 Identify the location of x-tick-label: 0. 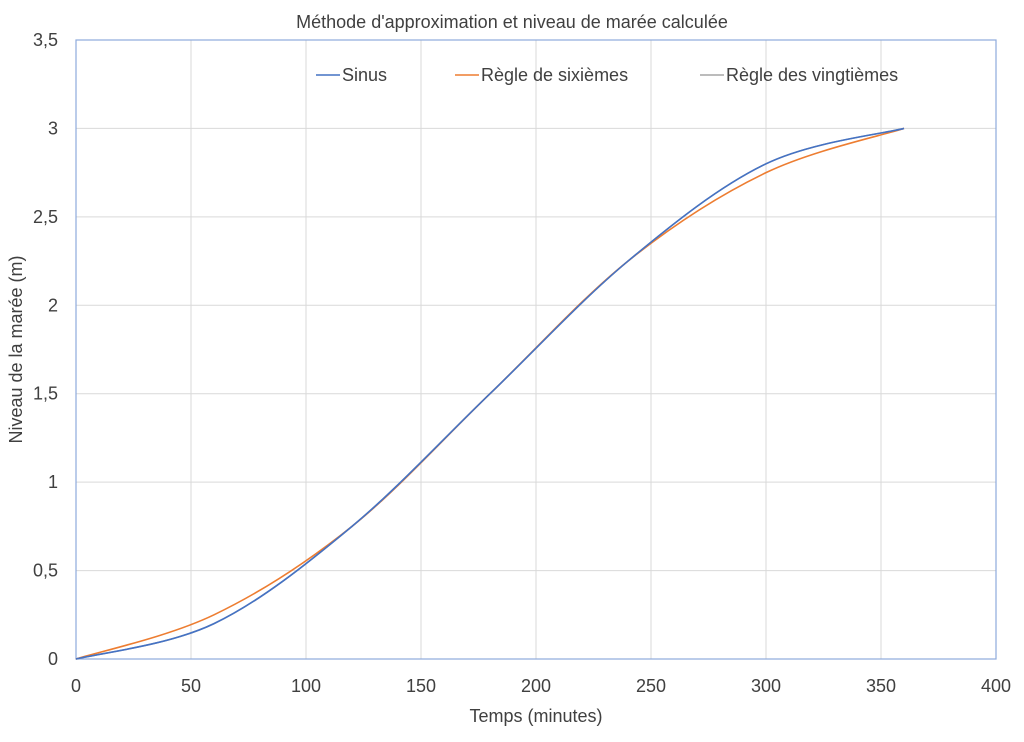
(76, 686).